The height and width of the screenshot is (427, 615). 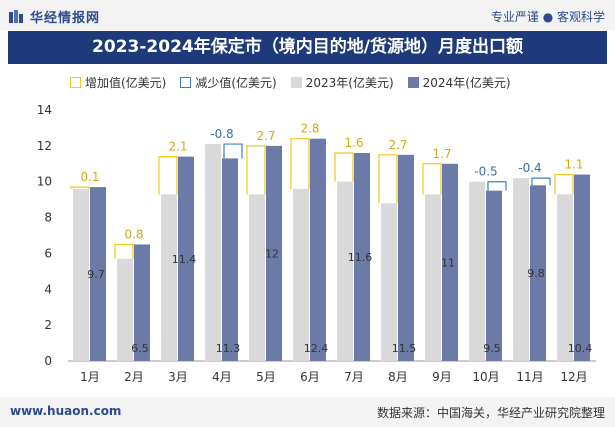 What do you see at coordinates (529, 377) in the screenshot?
I see `x-tick-label-11: 11月` at bounding box center [529, 377].